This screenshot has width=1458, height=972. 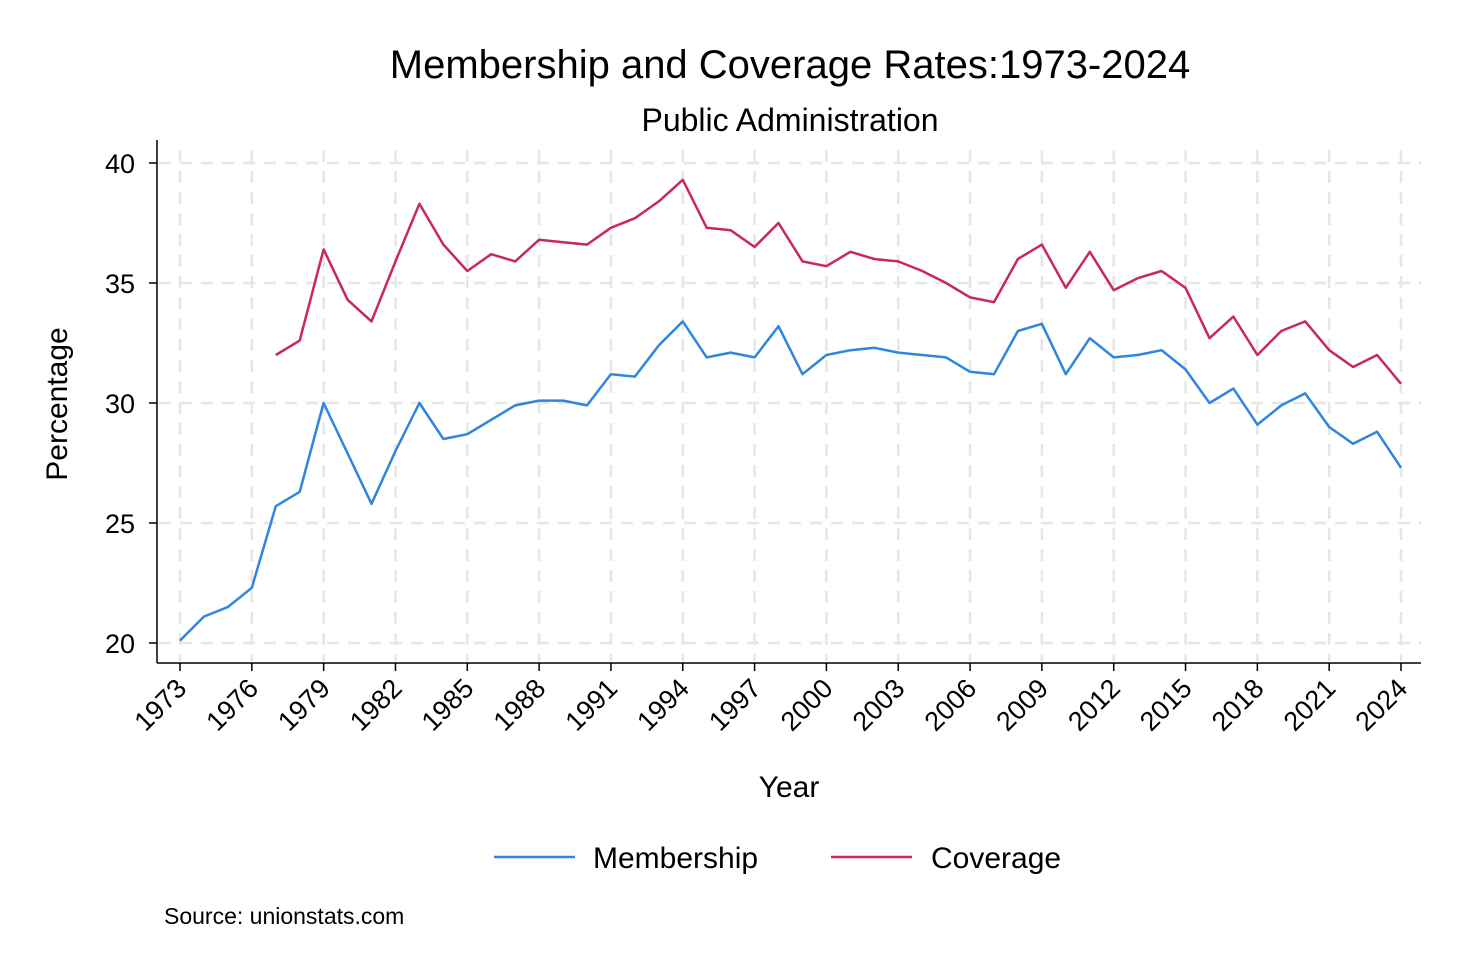 What do you see at coordinates (1382, 705) in the screenshot?
I see `x-tick-label: 2024` at bounding box center [1382, 705].